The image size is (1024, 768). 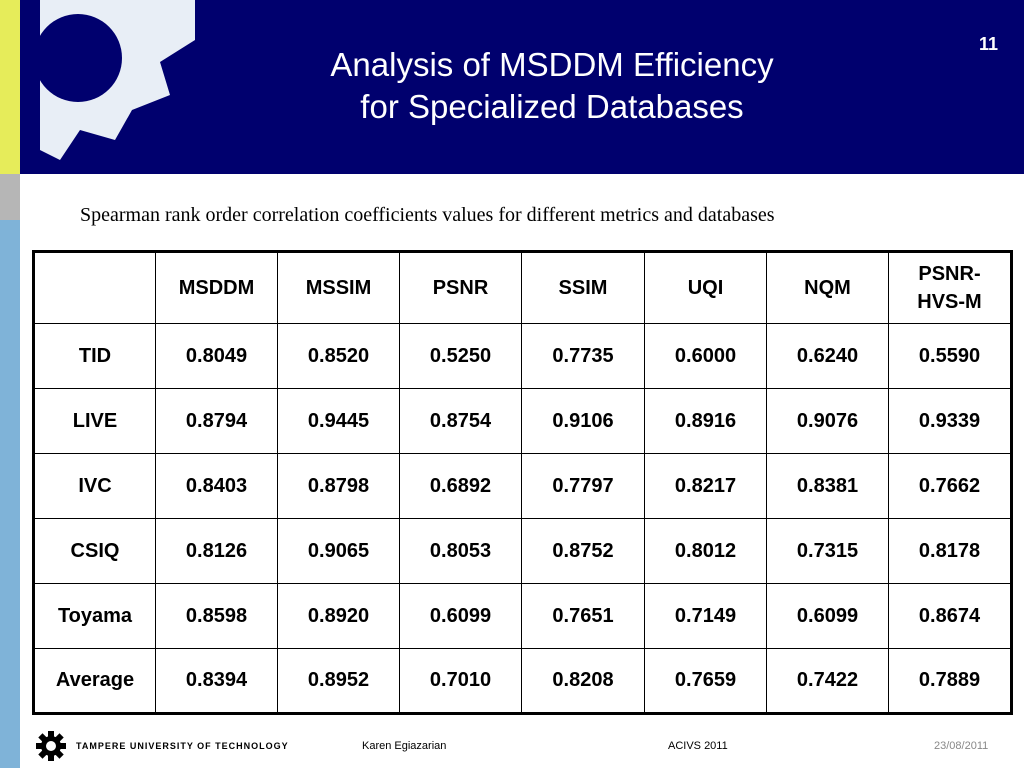 I want to click on table-cell: 0.7735, so click(x=583, y=356).